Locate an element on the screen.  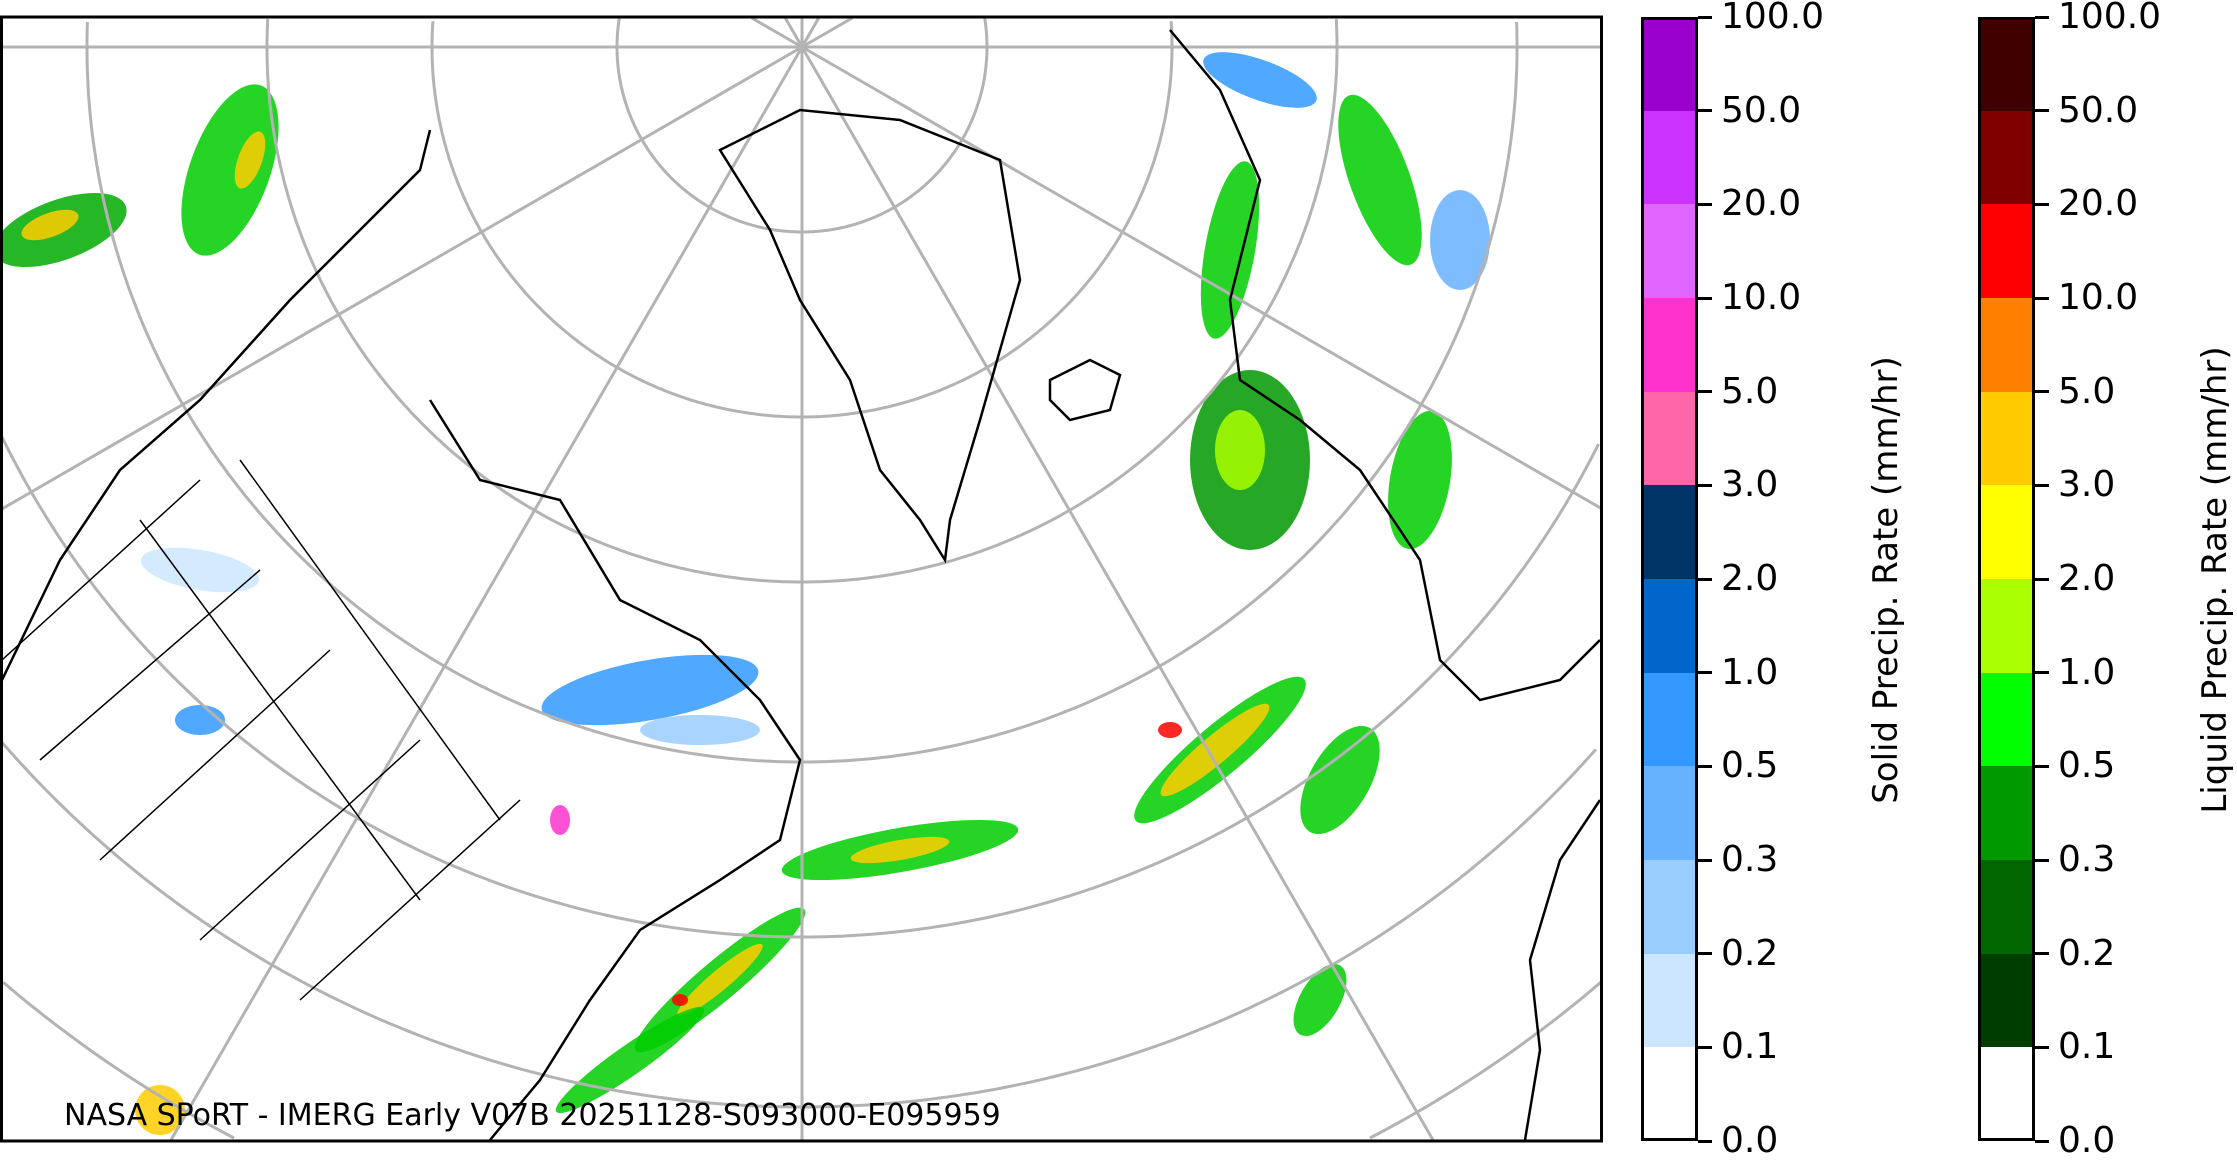
solid-precip-colorbar is located at coordinates (1669, 579).